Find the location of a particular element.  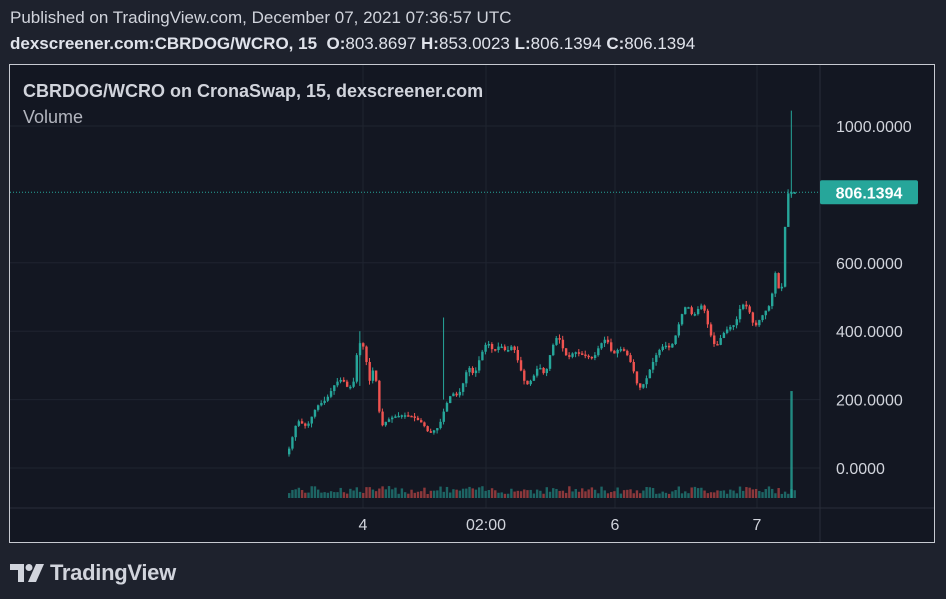

volume-bar-spike is located at coordinates (791, 444).